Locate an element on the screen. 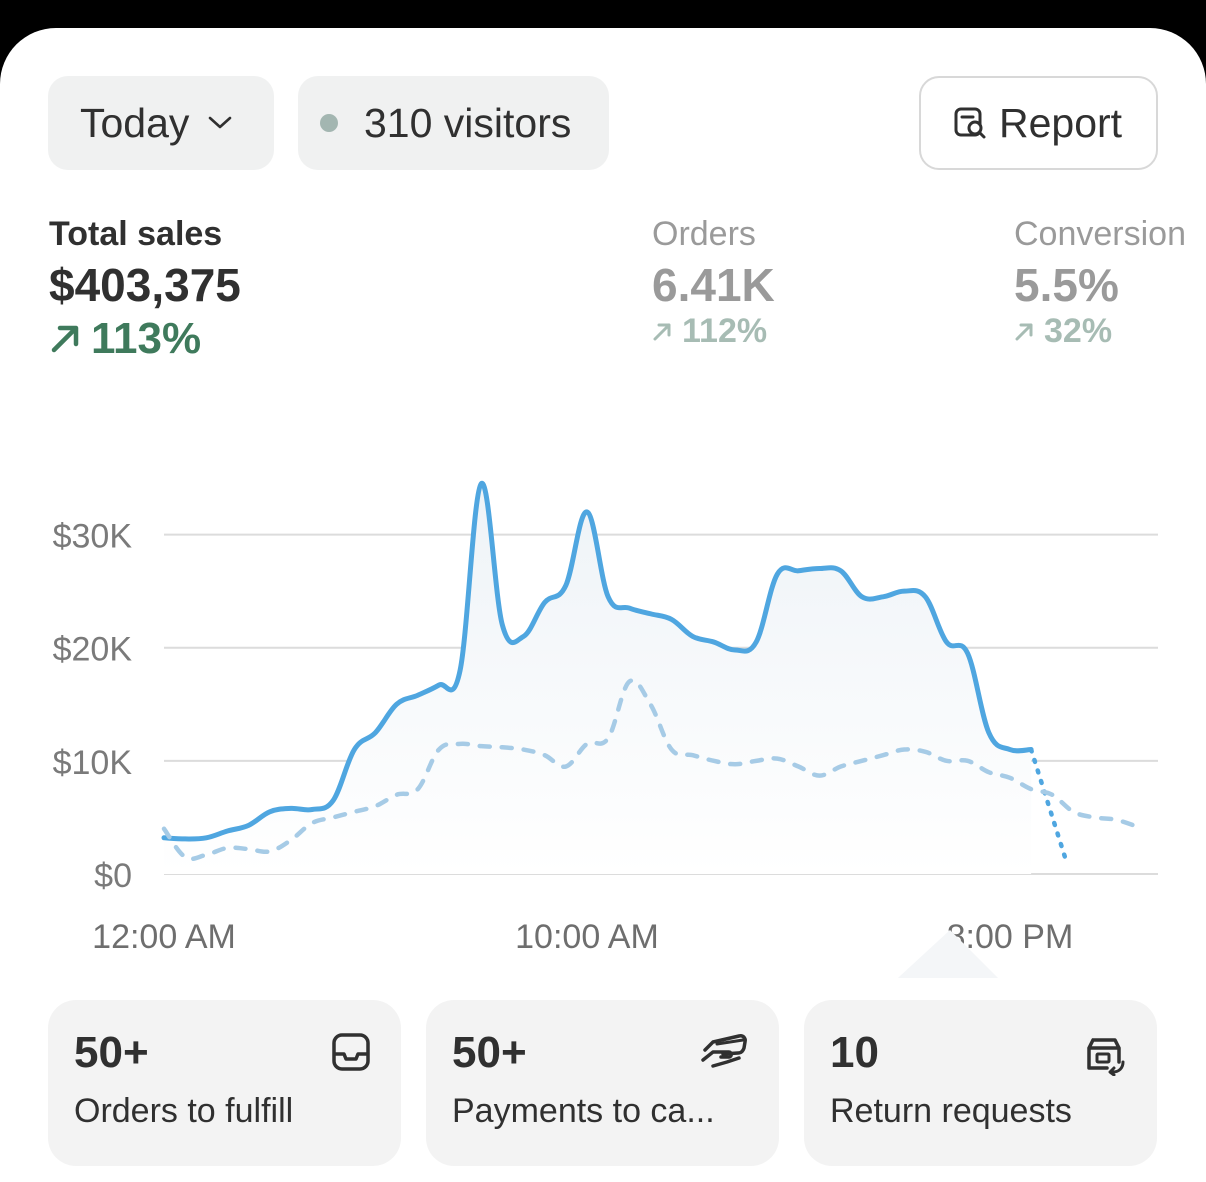  tooltip-pointer is located at coordinates (947, 954).